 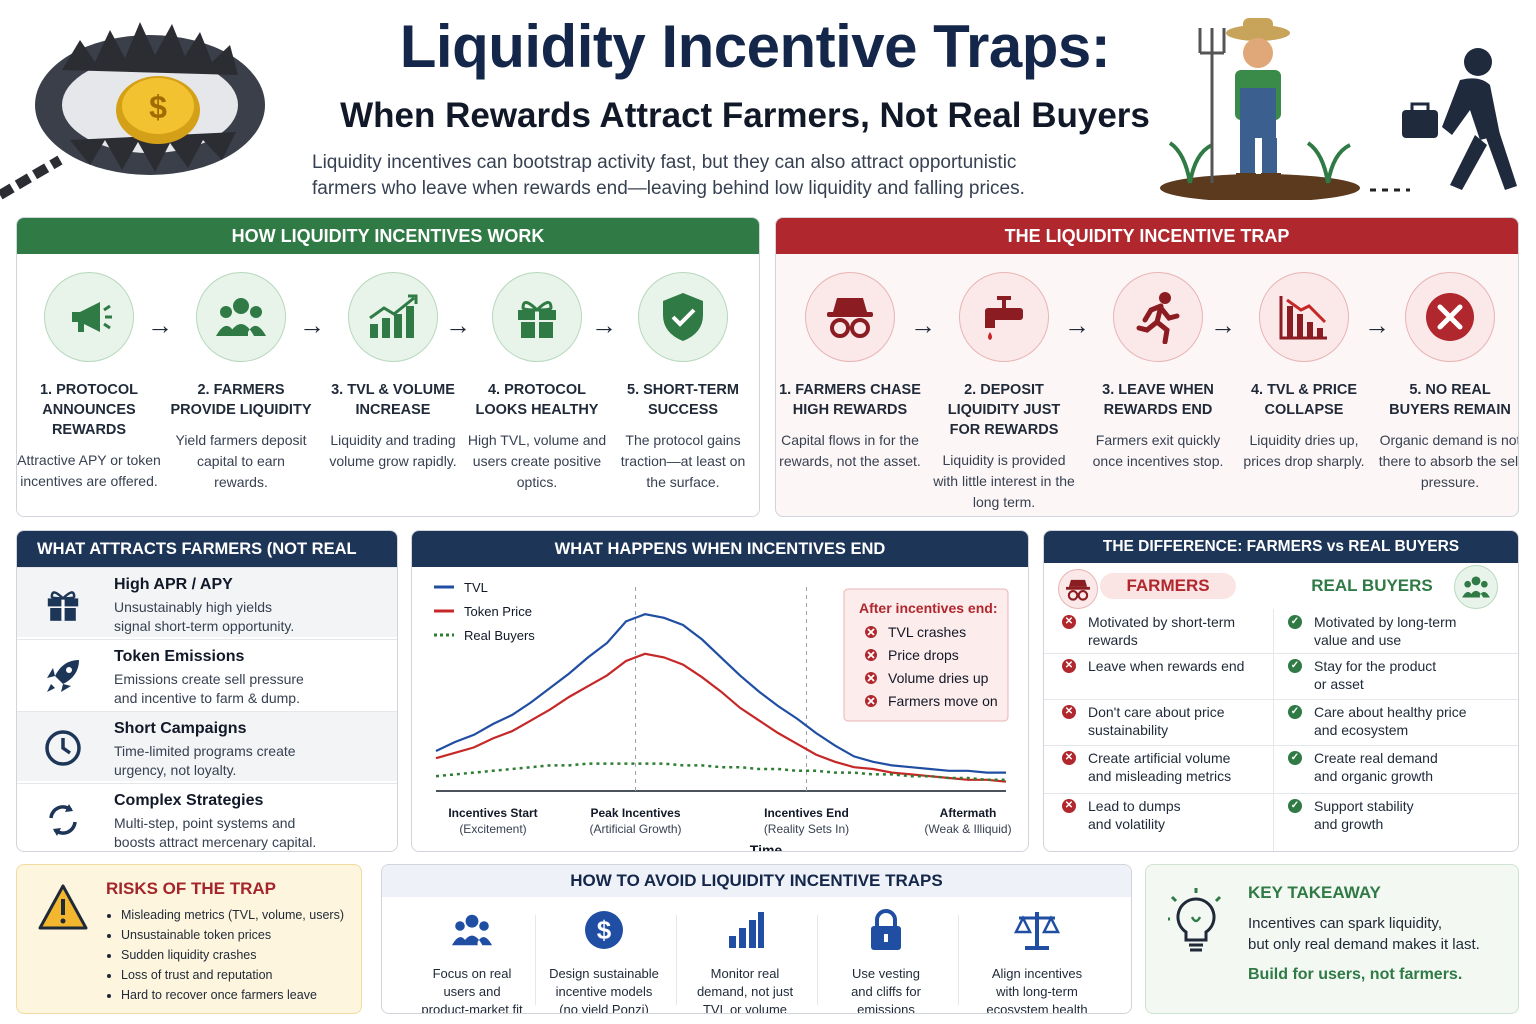 I want to click on list-item: Loss of trust and reputation, so click(x=232, y=975).